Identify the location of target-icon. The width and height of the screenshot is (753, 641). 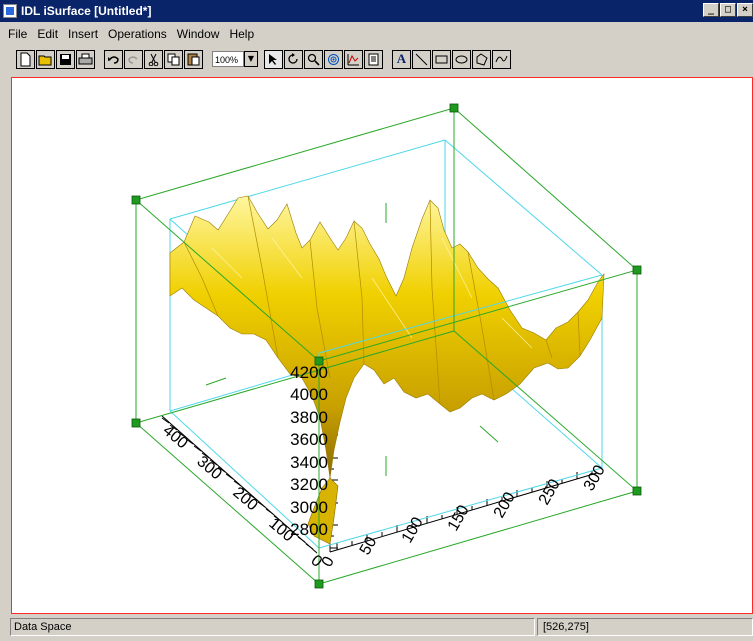
(333, 59).